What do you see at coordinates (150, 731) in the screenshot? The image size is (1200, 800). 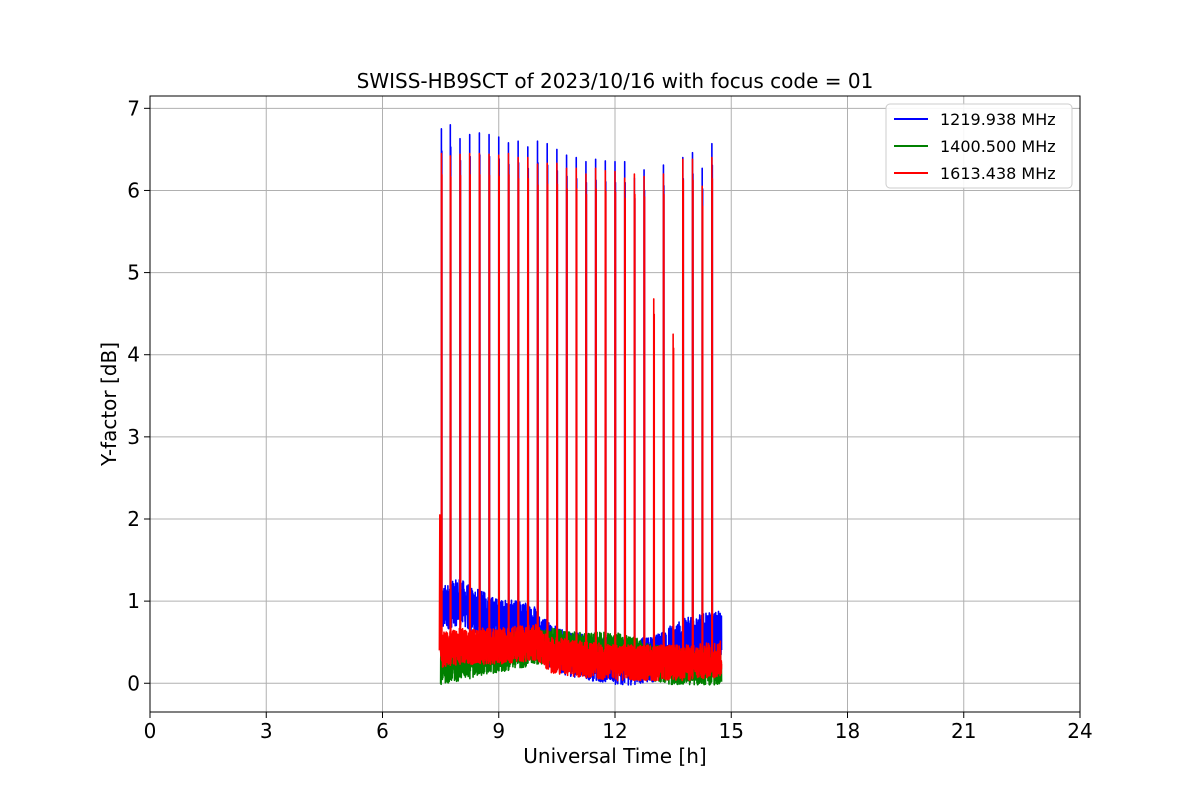 I see `x-tick-label: 0` at bounding box center [150, 731].